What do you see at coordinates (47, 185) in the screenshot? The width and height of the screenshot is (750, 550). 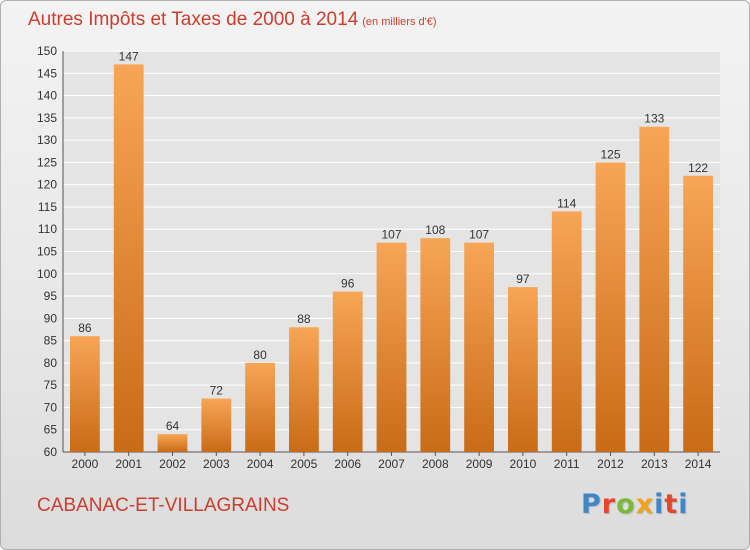 I see `y-tick-label: 120` at bounding box center [47, 185].